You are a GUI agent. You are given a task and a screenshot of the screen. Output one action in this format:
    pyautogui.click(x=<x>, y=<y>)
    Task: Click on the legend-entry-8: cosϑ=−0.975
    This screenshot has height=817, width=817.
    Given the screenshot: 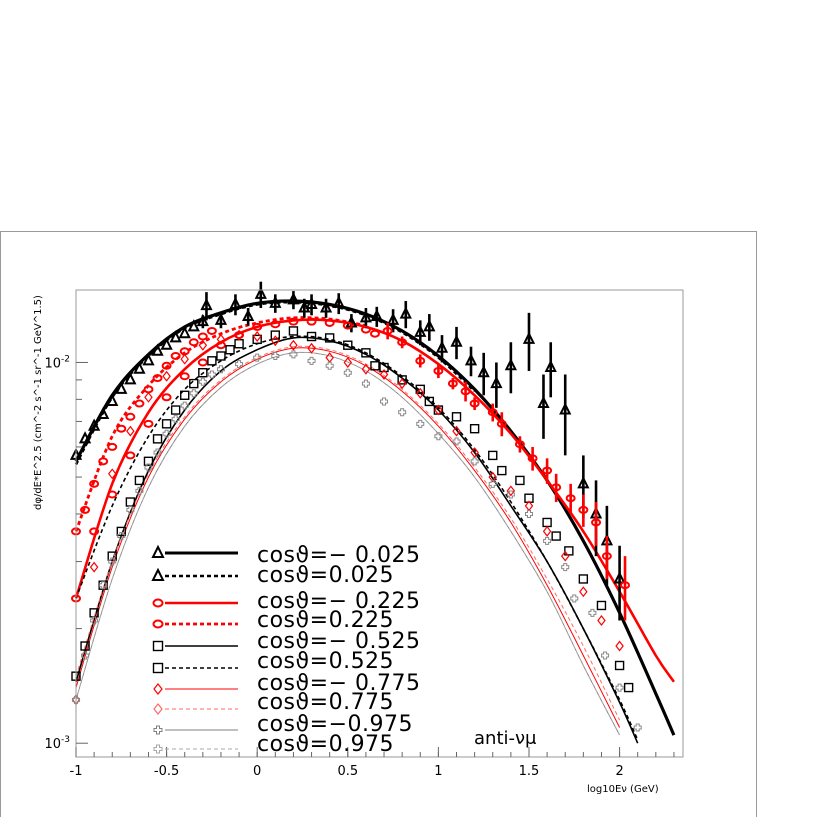 What is the action you would take?
    pyautogui.click(x=283, y=724)
    